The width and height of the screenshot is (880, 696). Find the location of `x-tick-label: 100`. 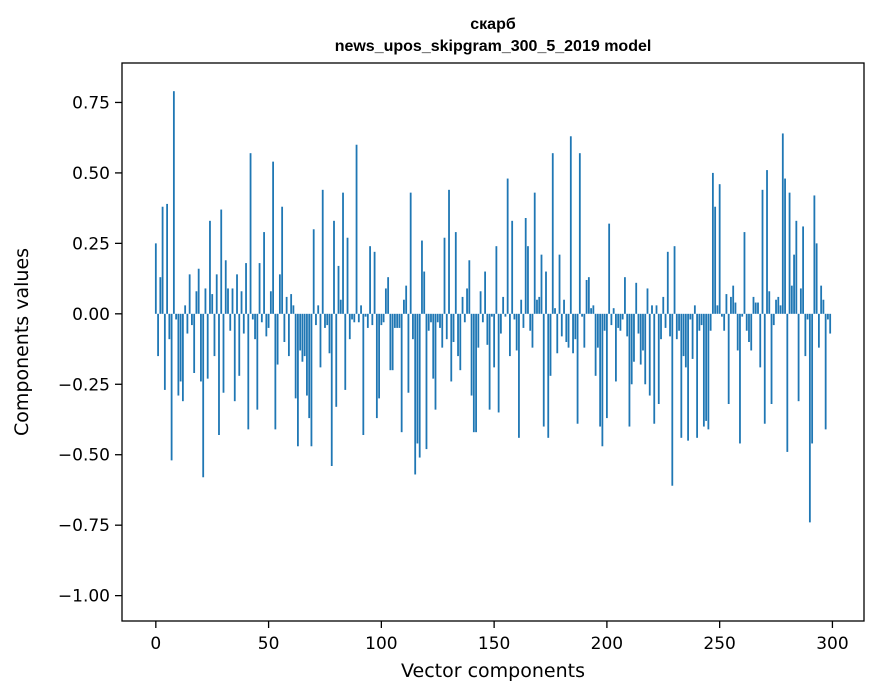

x-tick-label: 100 is located at coordinates (381, 644).